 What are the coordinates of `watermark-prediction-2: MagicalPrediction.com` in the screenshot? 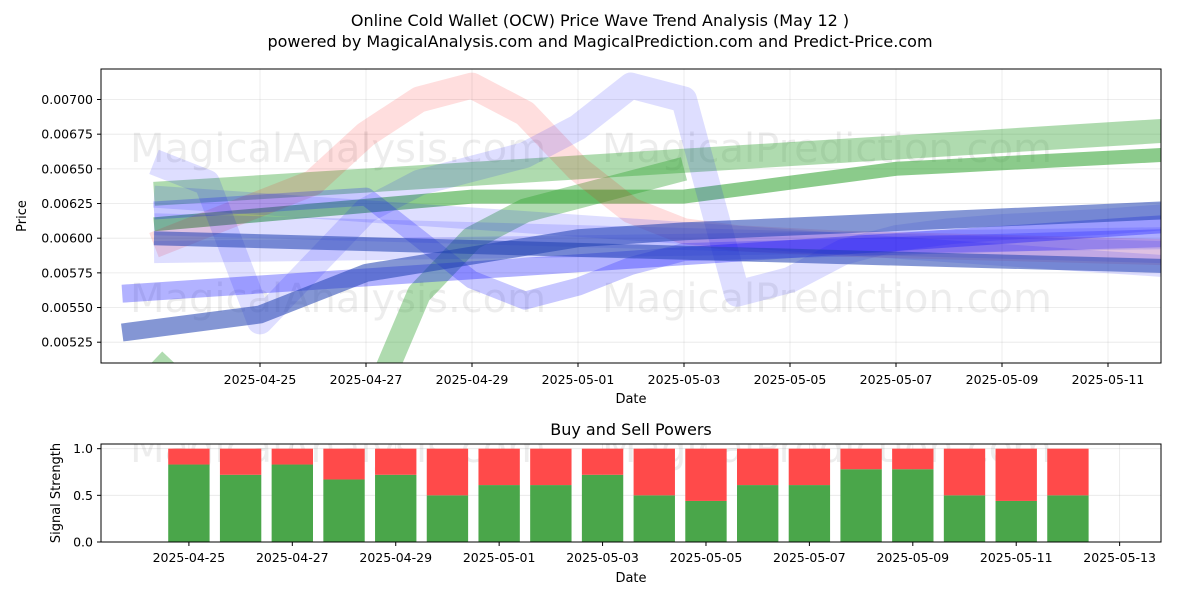 It's located at (827, 299).